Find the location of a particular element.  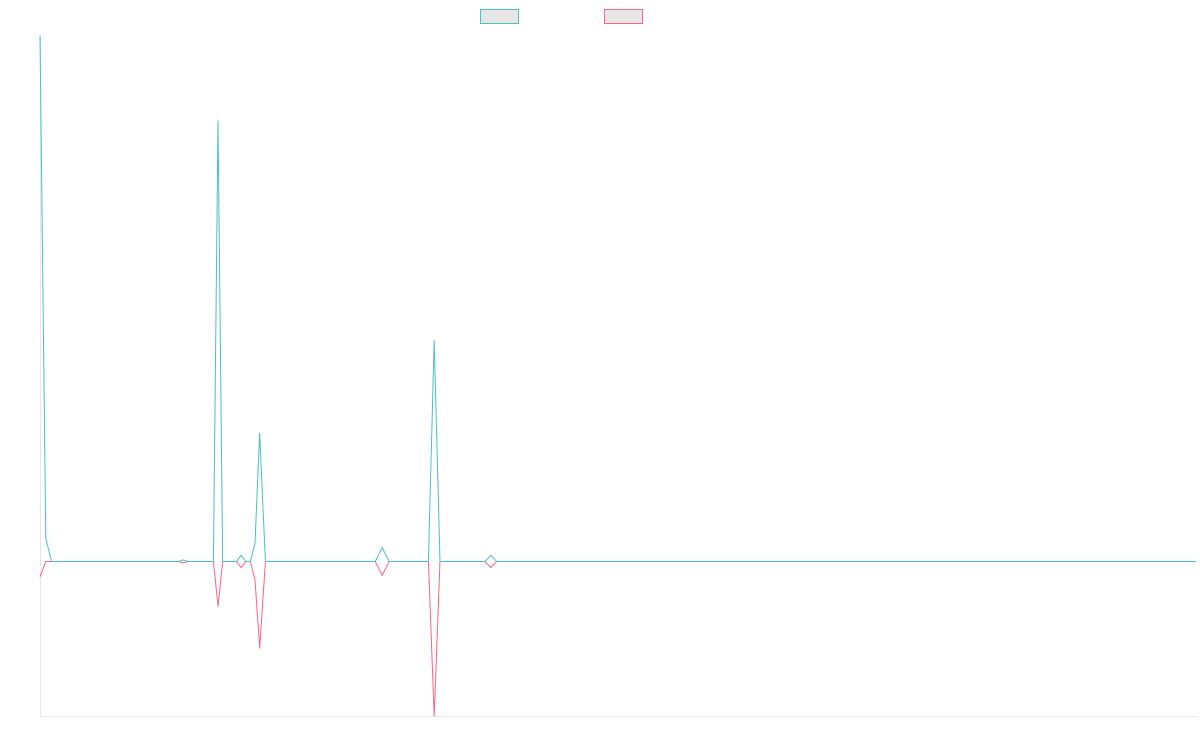

legend-swatch-pink is located at coordinates (623, 16).